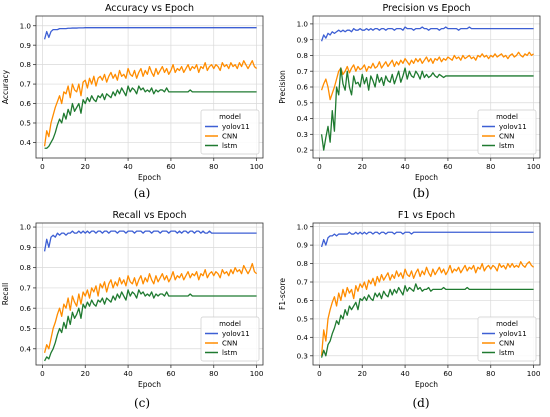 This screenshot has width=550, height=417. I want to click on y-axis-label: Accuracy, so click(5, 86).